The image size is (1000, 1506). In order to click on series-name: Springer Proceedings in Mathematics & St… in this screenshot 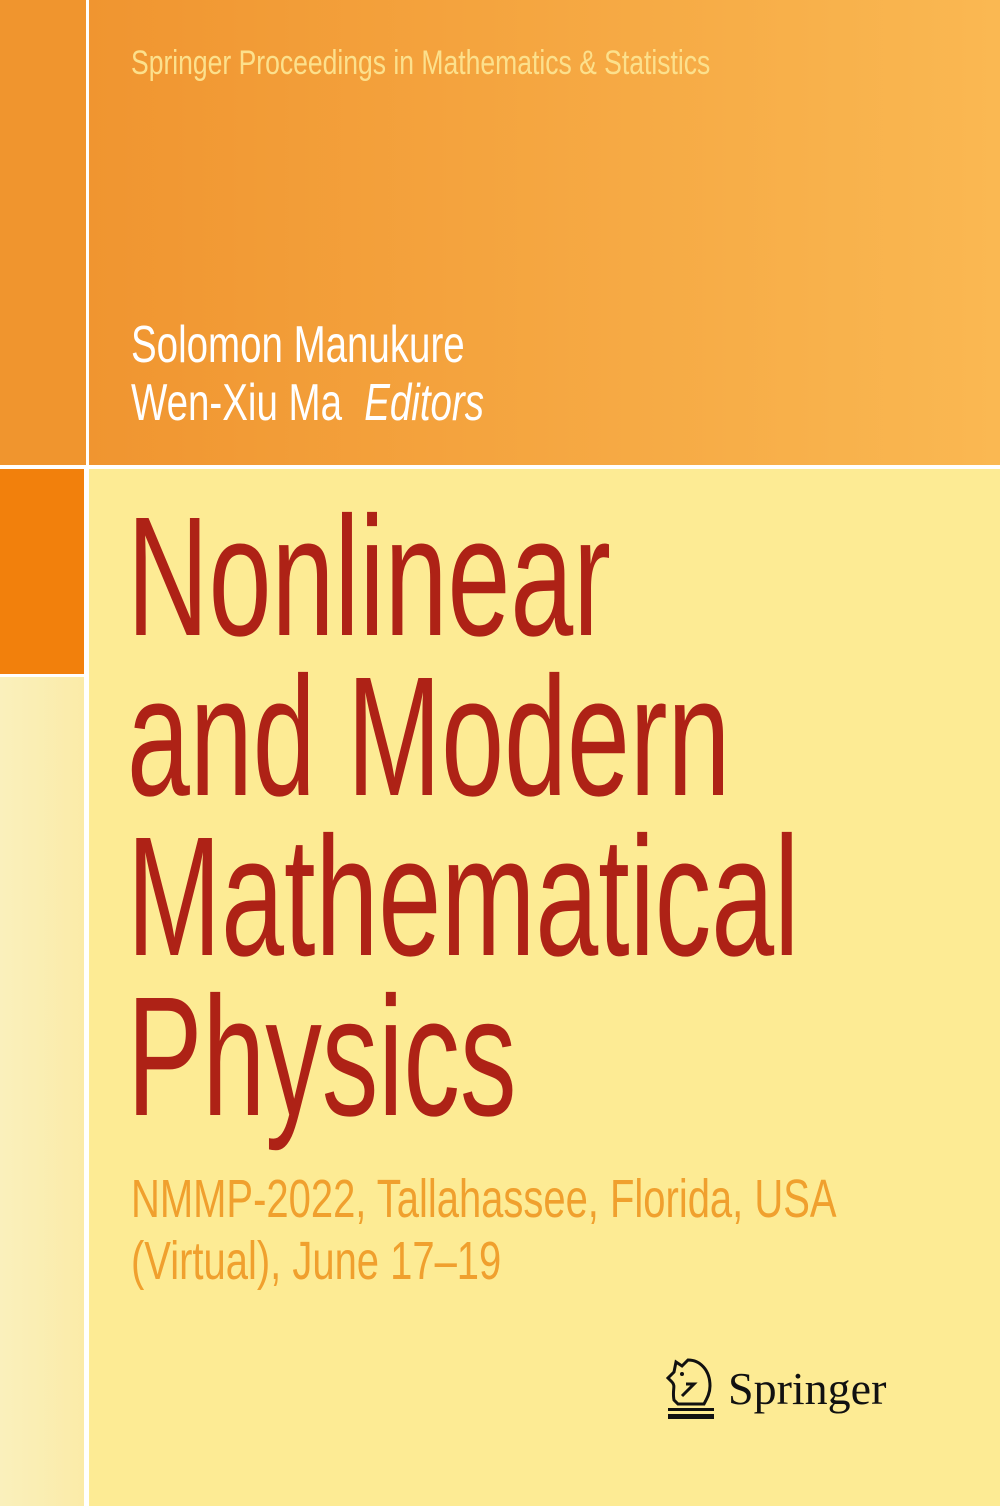, I will do `click(421, 63)`.